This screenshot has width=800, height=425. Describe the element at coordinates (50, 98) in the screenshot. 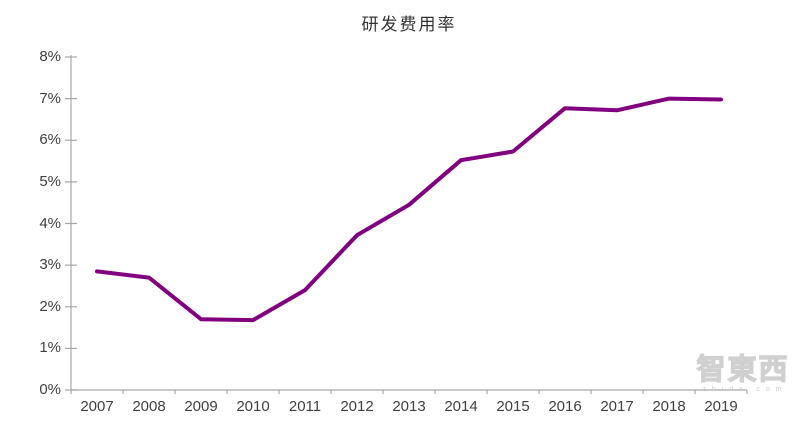

I see `y-tick-label: 7%` at that location.